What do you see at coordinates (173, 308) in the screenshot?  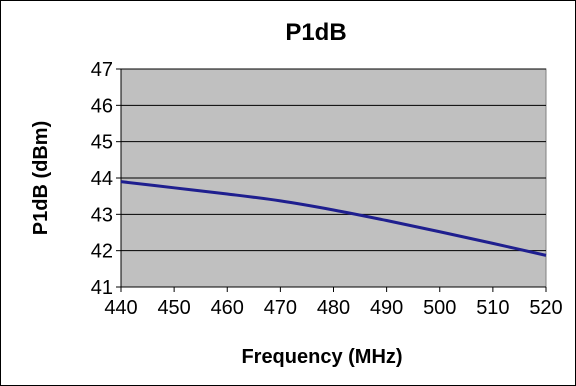 I see `x-tick-label-450: 450` at bounding box center [173, 308].